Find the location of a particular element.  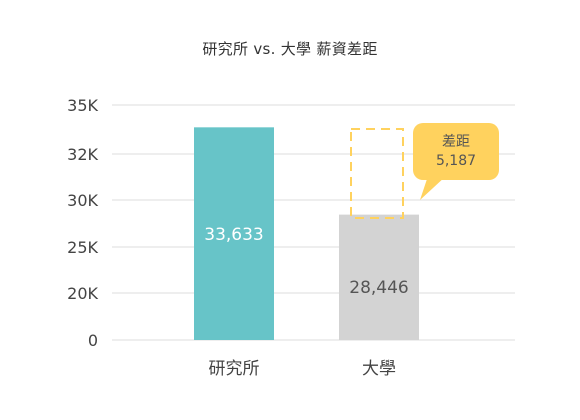

y-tick-label: 32K is located at coordinates (82, 154).